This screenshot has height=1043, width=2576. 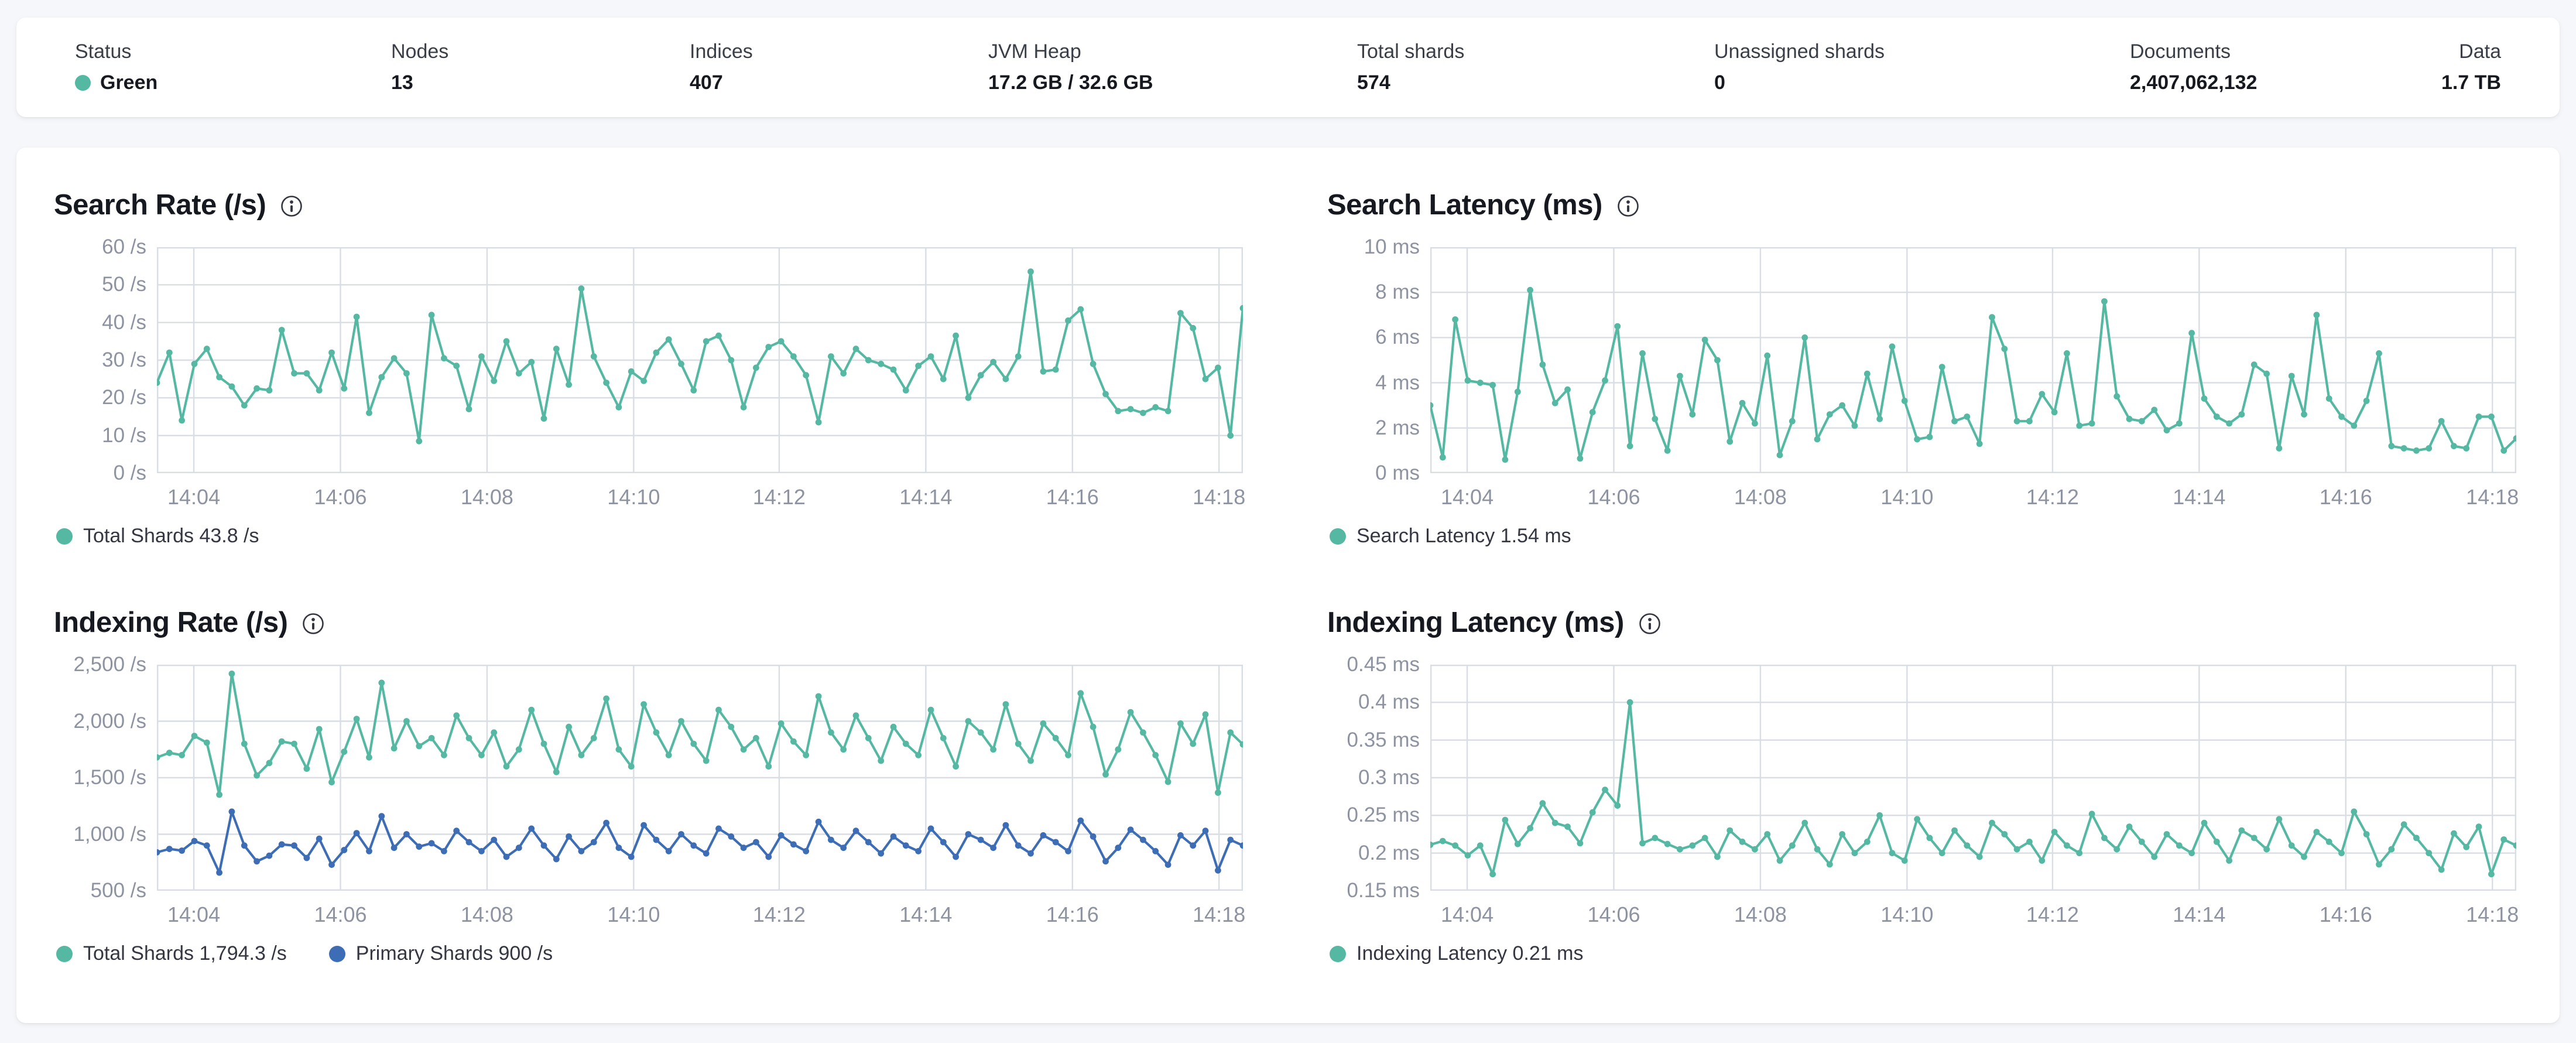 What do you see at coordinates (1070, 82) in the screenshot?
I see `stat-jvm-heap-value: 17.2 GB / 32.6 GB` at bounding box center [1070, 82].